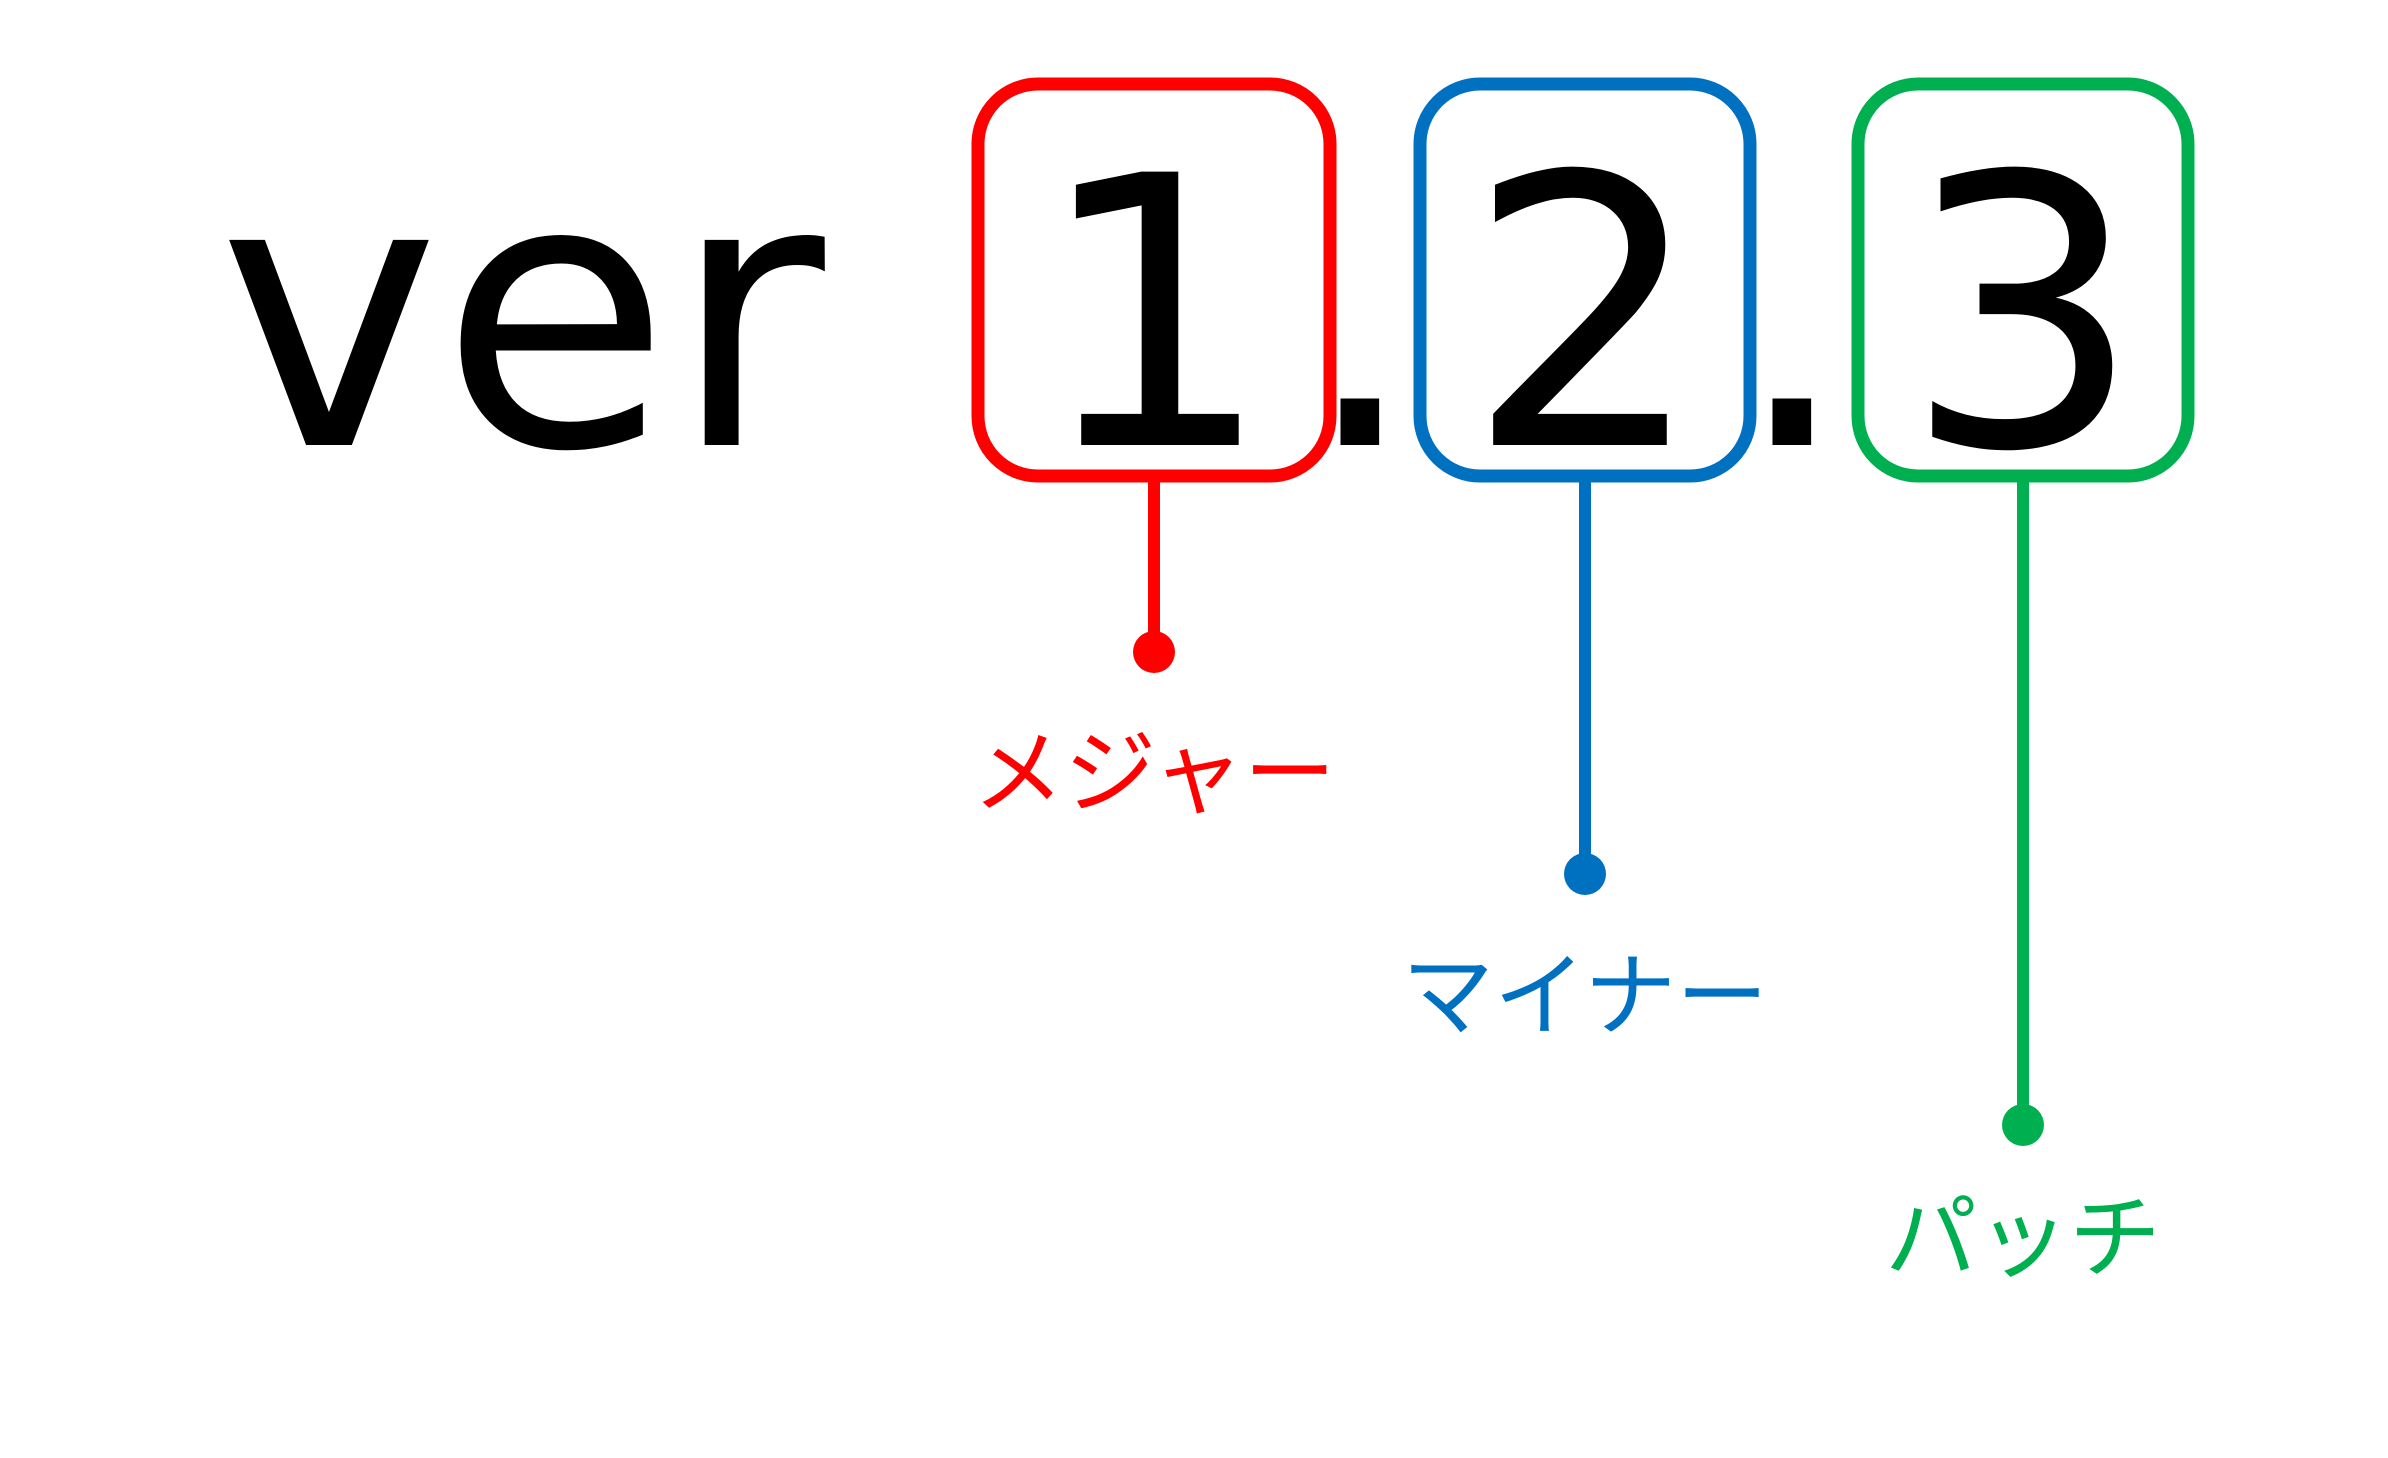  What do you see at coordinates (1154, 652) in the screenshot?
I see `major-dot` at bounding box center [1154, 652].